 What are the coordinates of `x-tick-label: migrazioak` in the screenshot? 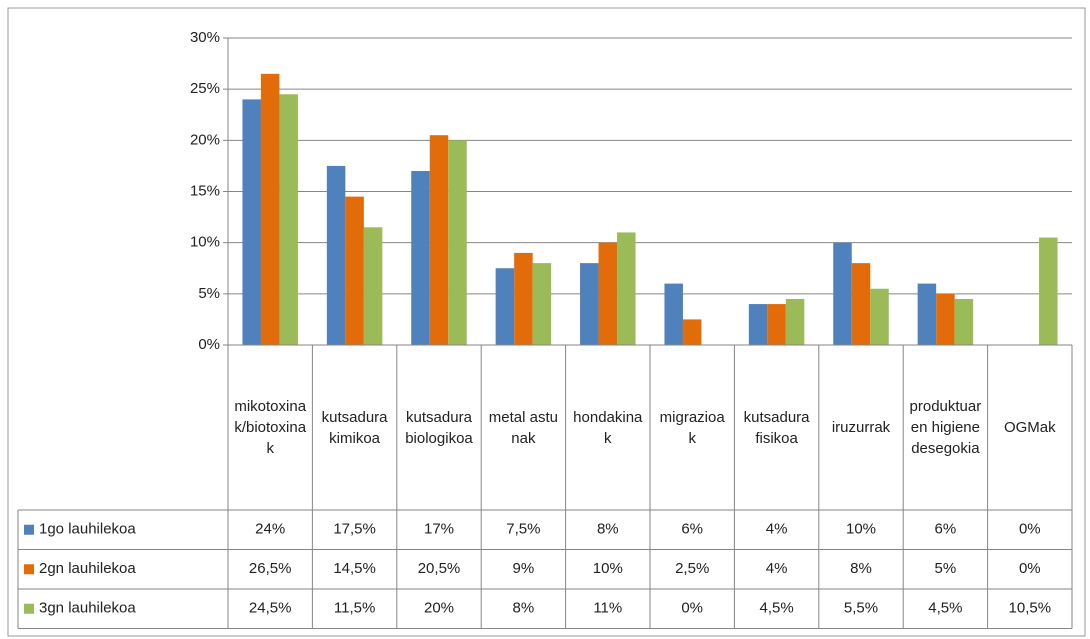 It's located at (692, 427).